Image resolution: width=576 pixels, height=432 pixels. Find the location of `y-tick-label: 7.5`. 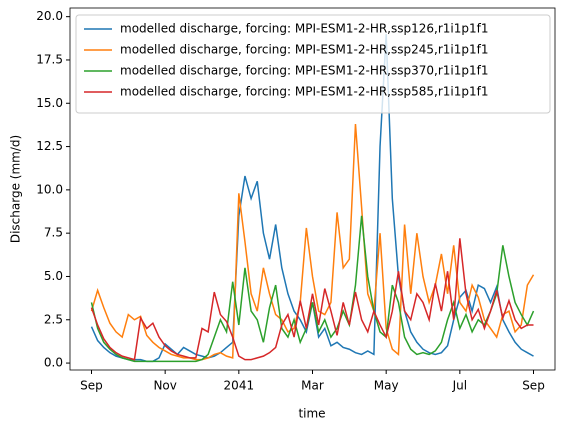

y-tick-label: 7.5 is located at coordinates (53, 233).